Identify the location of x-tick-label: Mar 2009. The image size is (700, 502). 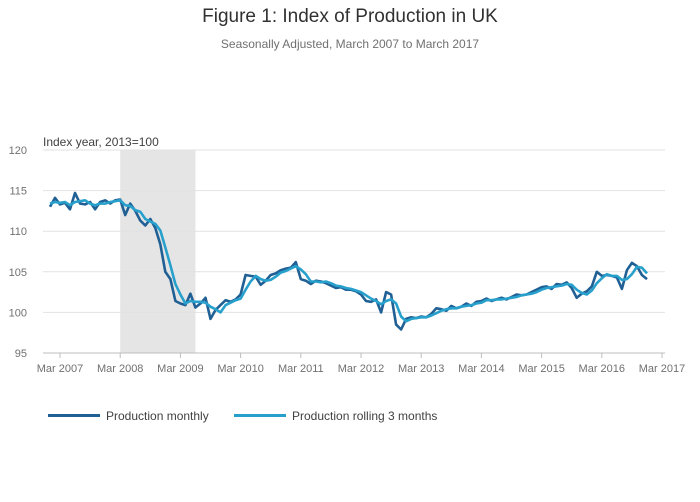
(180, 369).